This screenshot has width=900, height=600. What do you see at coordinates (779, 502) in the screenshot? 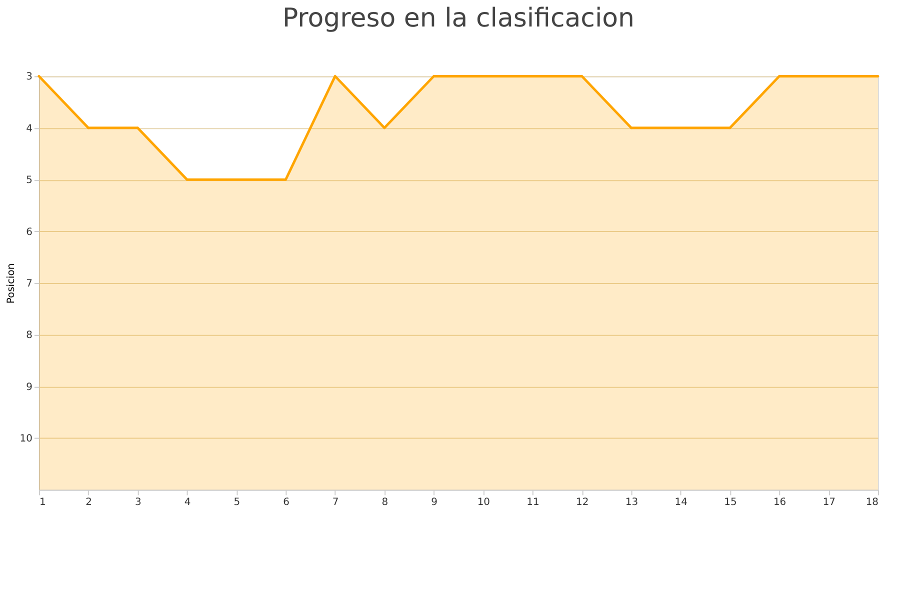
I see `x-tick-label: 16` at bounding box center [779, 502].